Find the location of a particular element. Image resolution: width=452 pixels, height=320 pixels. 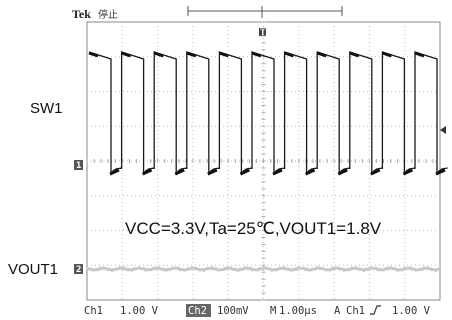

timebase-scale: 1.00µs is located at coordinates (298, 311).